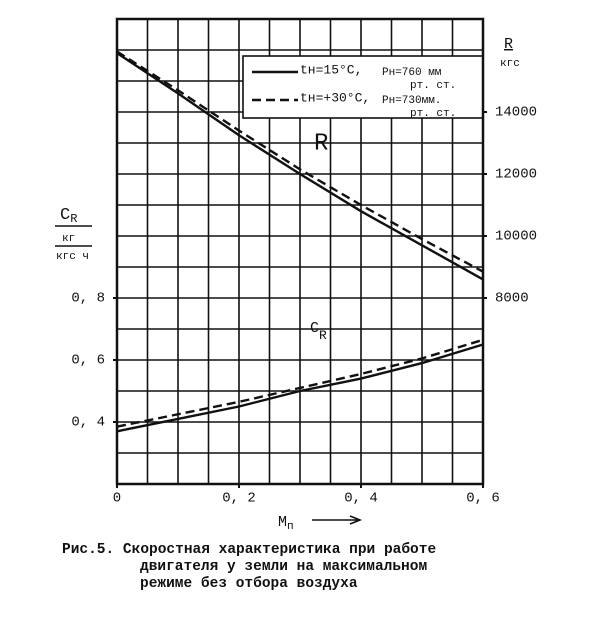  I want to click on y-label: CR, so click(68, 216).